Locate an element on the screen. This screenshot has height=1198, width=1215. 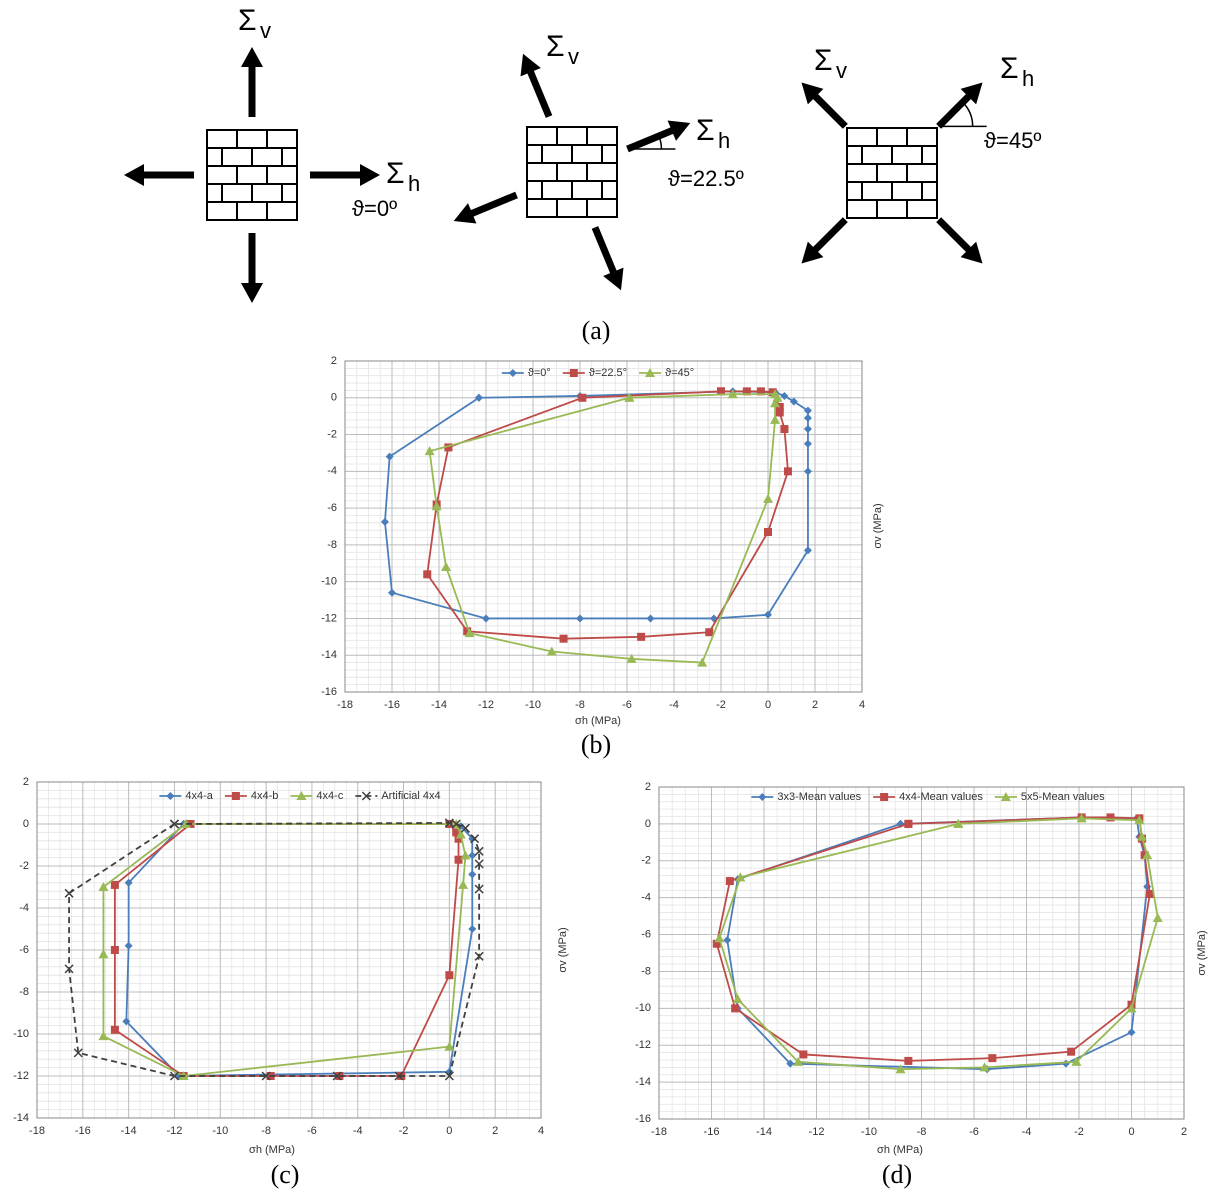
y-tick-label: -2 is located at coordinates (24, 866).